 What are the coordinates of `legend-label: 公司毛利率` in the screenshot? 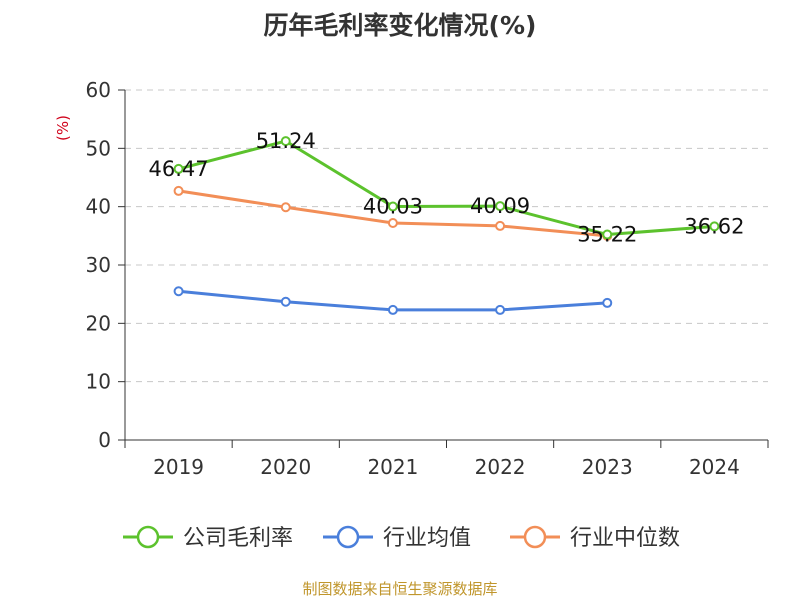 It's located at (238, 538).